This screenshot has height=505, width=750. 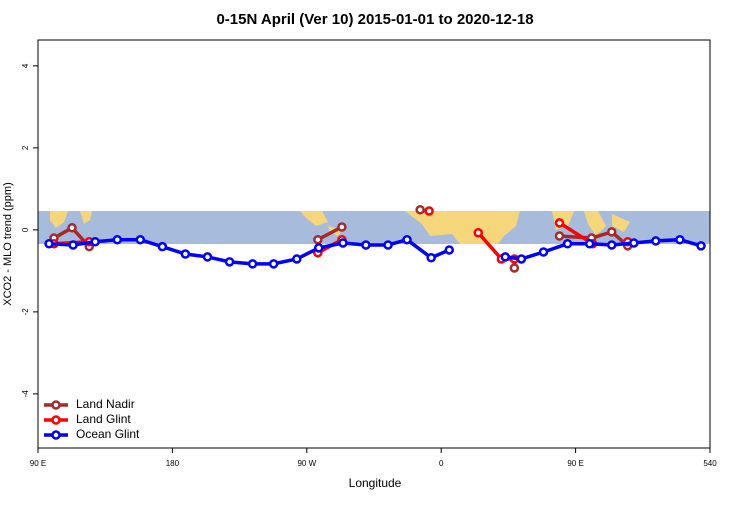 What do you see at coordinates (25, 394) in the screenshot?
I see `y-tick-label: -4` at bounding box center [25, 394].